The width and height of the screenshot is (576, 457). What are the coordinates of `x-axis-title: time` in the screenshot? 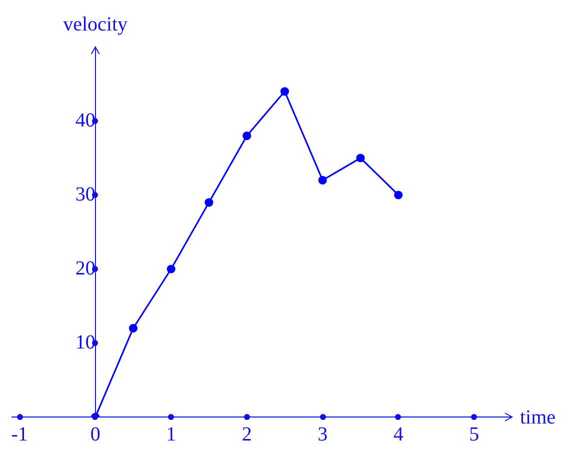 It's located at (538, 417).